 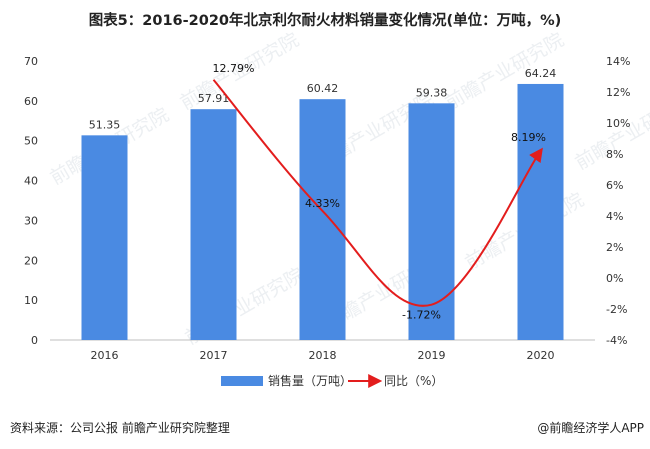 What do you see at coordinates (31, 300) in the screenshot?
I see `y-left-tick-label: 10` at bounding box center [31, 300].